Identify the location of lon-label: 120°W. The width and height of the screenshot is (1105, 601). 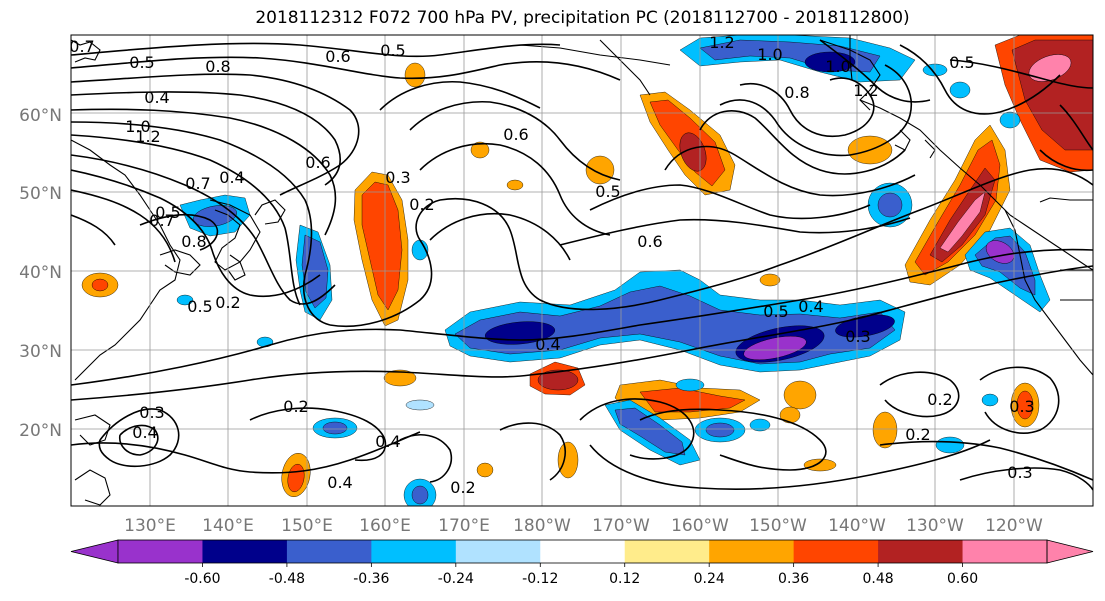
(1014, 526).